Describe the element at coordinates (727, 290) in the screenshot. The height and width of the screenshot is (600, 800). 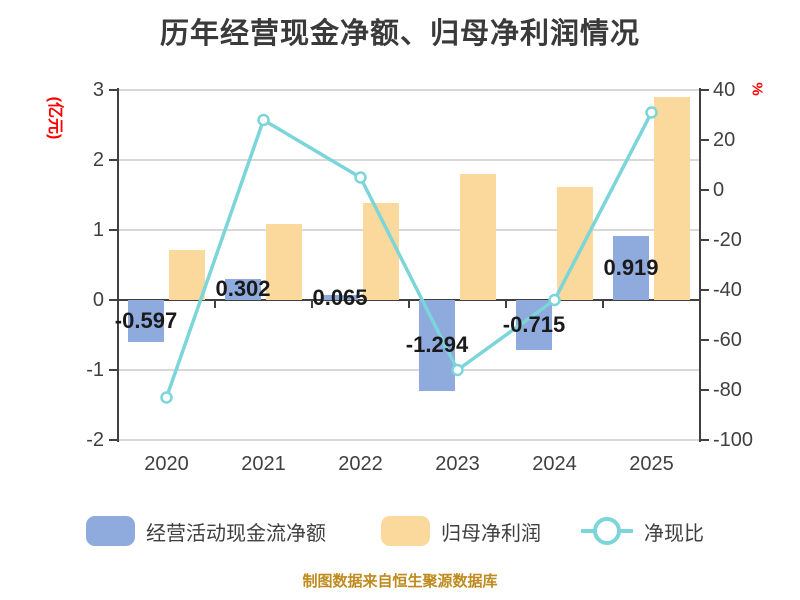
I see `right-axis-tick-label: -40` at that location.